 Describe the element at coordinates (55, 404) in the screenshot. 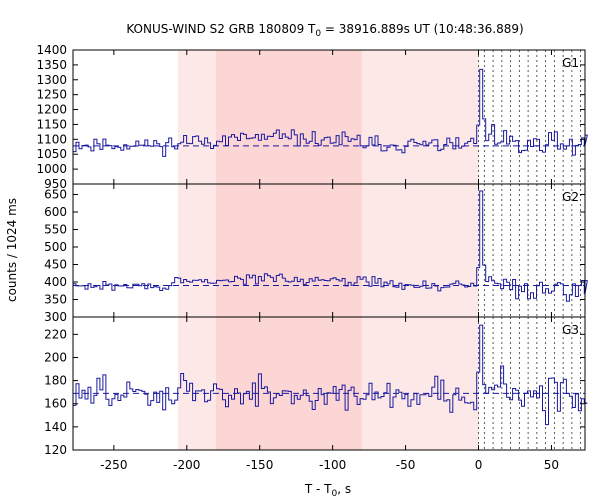

I see `y-tick-label: 160` at that location.